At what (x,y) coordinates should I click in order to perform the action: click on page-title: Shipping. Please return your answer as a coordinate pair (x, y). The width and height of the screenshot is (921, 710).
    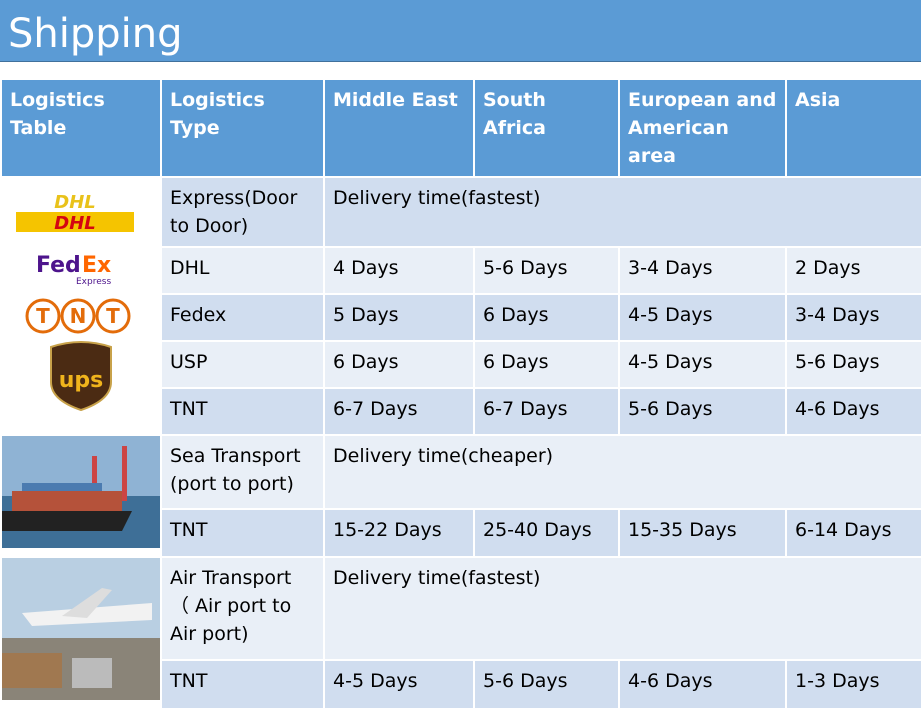
    Looking at the image, I should click on (460, 31).